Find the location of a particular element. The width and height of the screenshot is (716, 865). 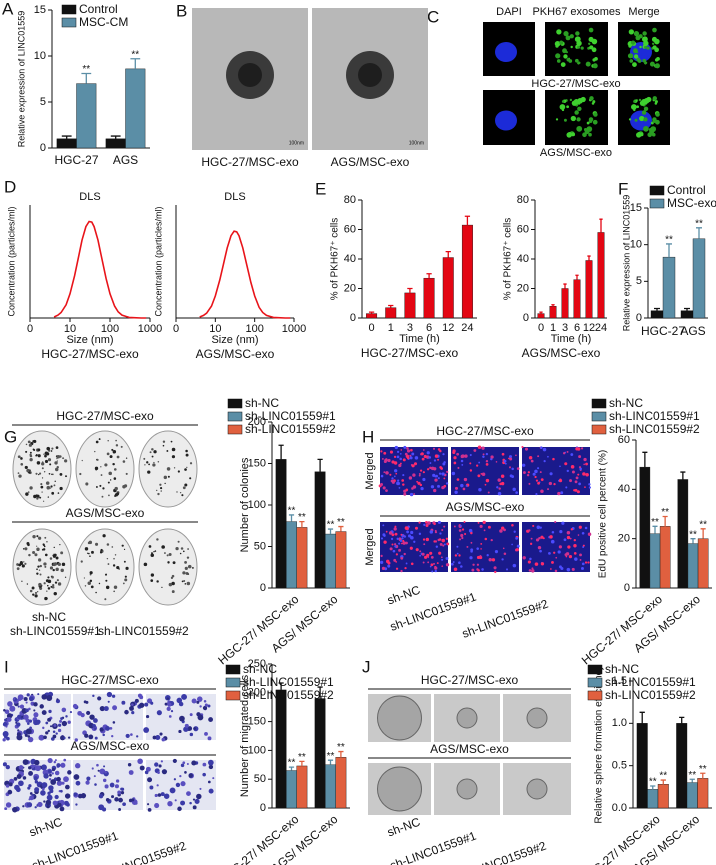

side-label: Merged is located at coordinates (370, 546).